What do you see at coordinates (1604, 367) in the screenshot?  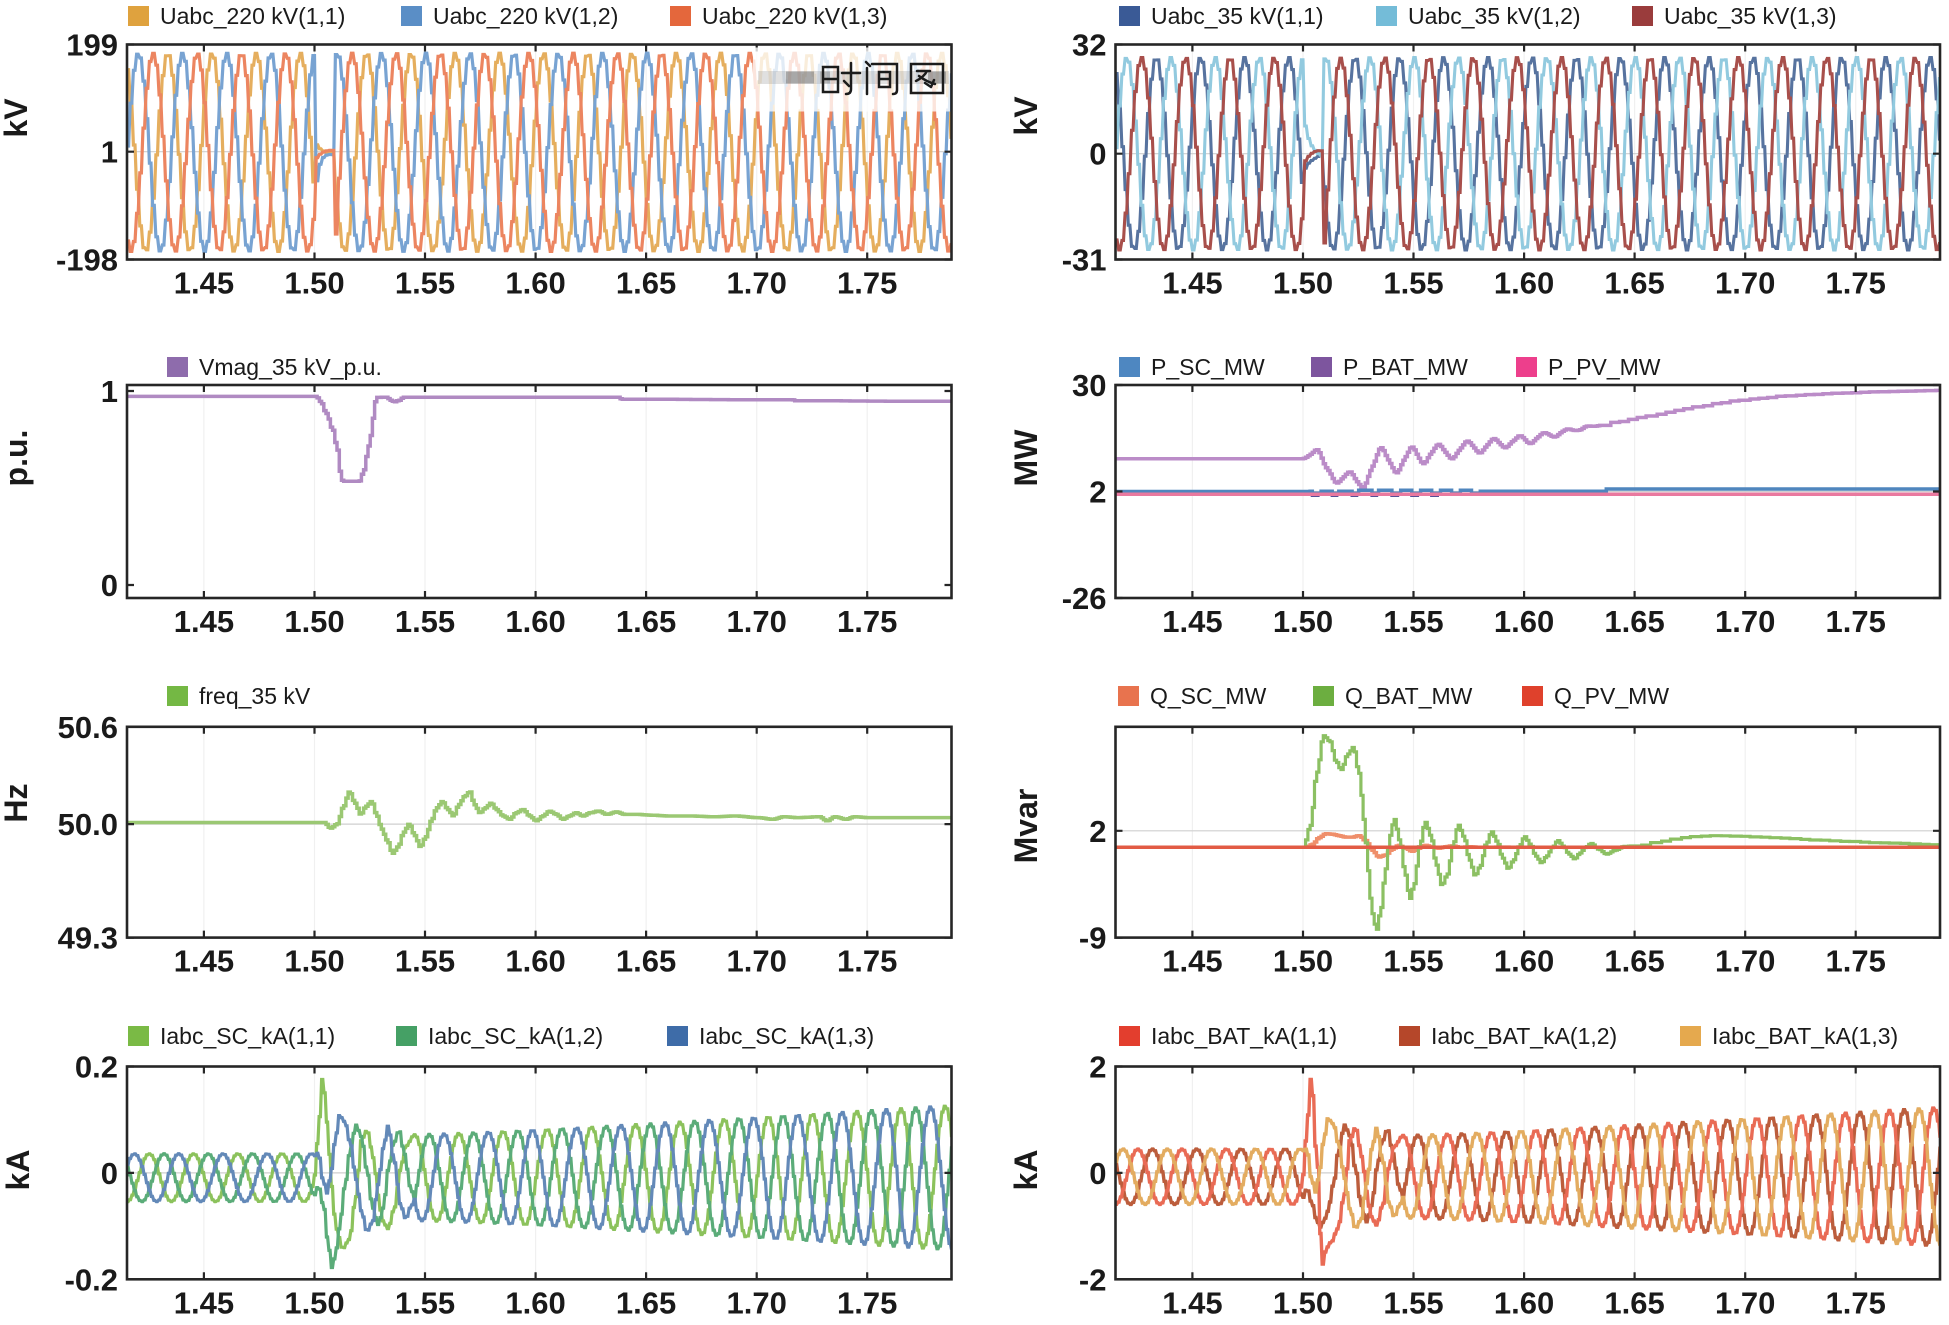 I see `svg-text: P_PV_MW` at bounding box center [1604, 367].